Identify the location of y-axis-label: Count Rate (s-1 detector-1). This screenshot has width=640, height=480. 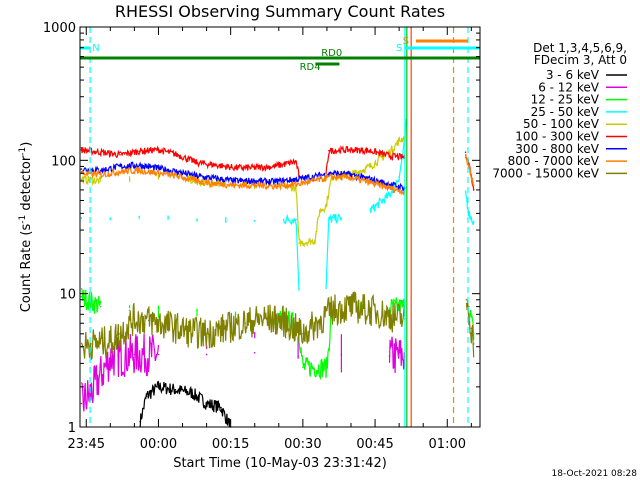
(26, 227).